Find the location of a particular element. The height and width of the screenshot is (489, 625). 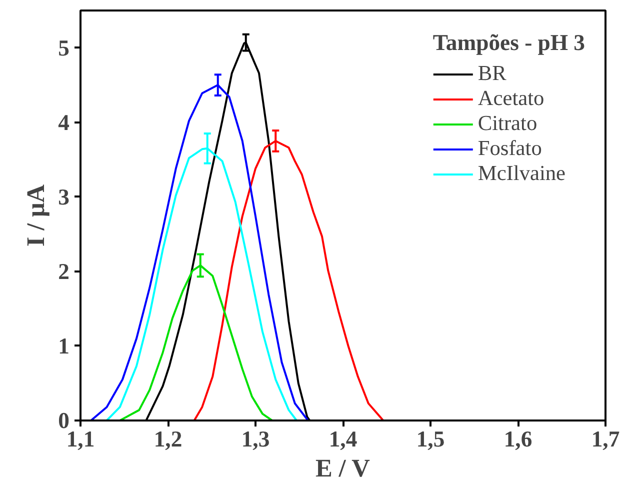

legend-label: Fosfato is located at coordinates (510, 148).